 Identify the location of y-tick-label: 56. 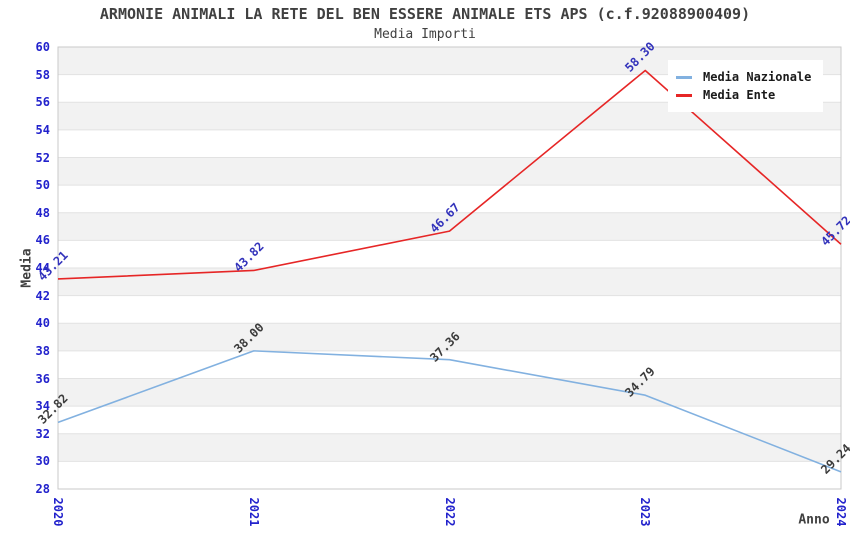
(42, 102).